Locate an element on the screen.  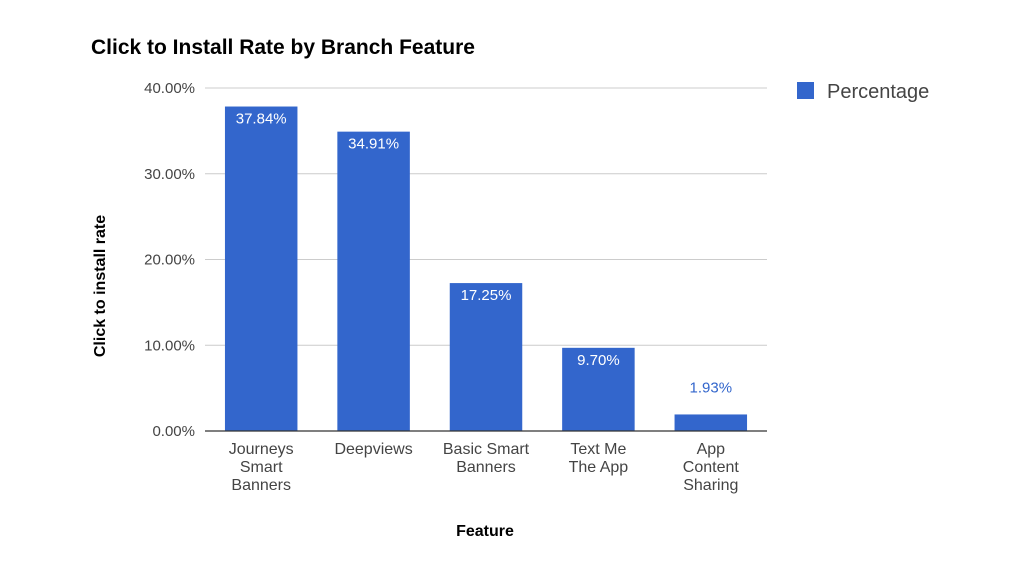
y-axis-title: Click to install rate is located at coordinates (100, 286).